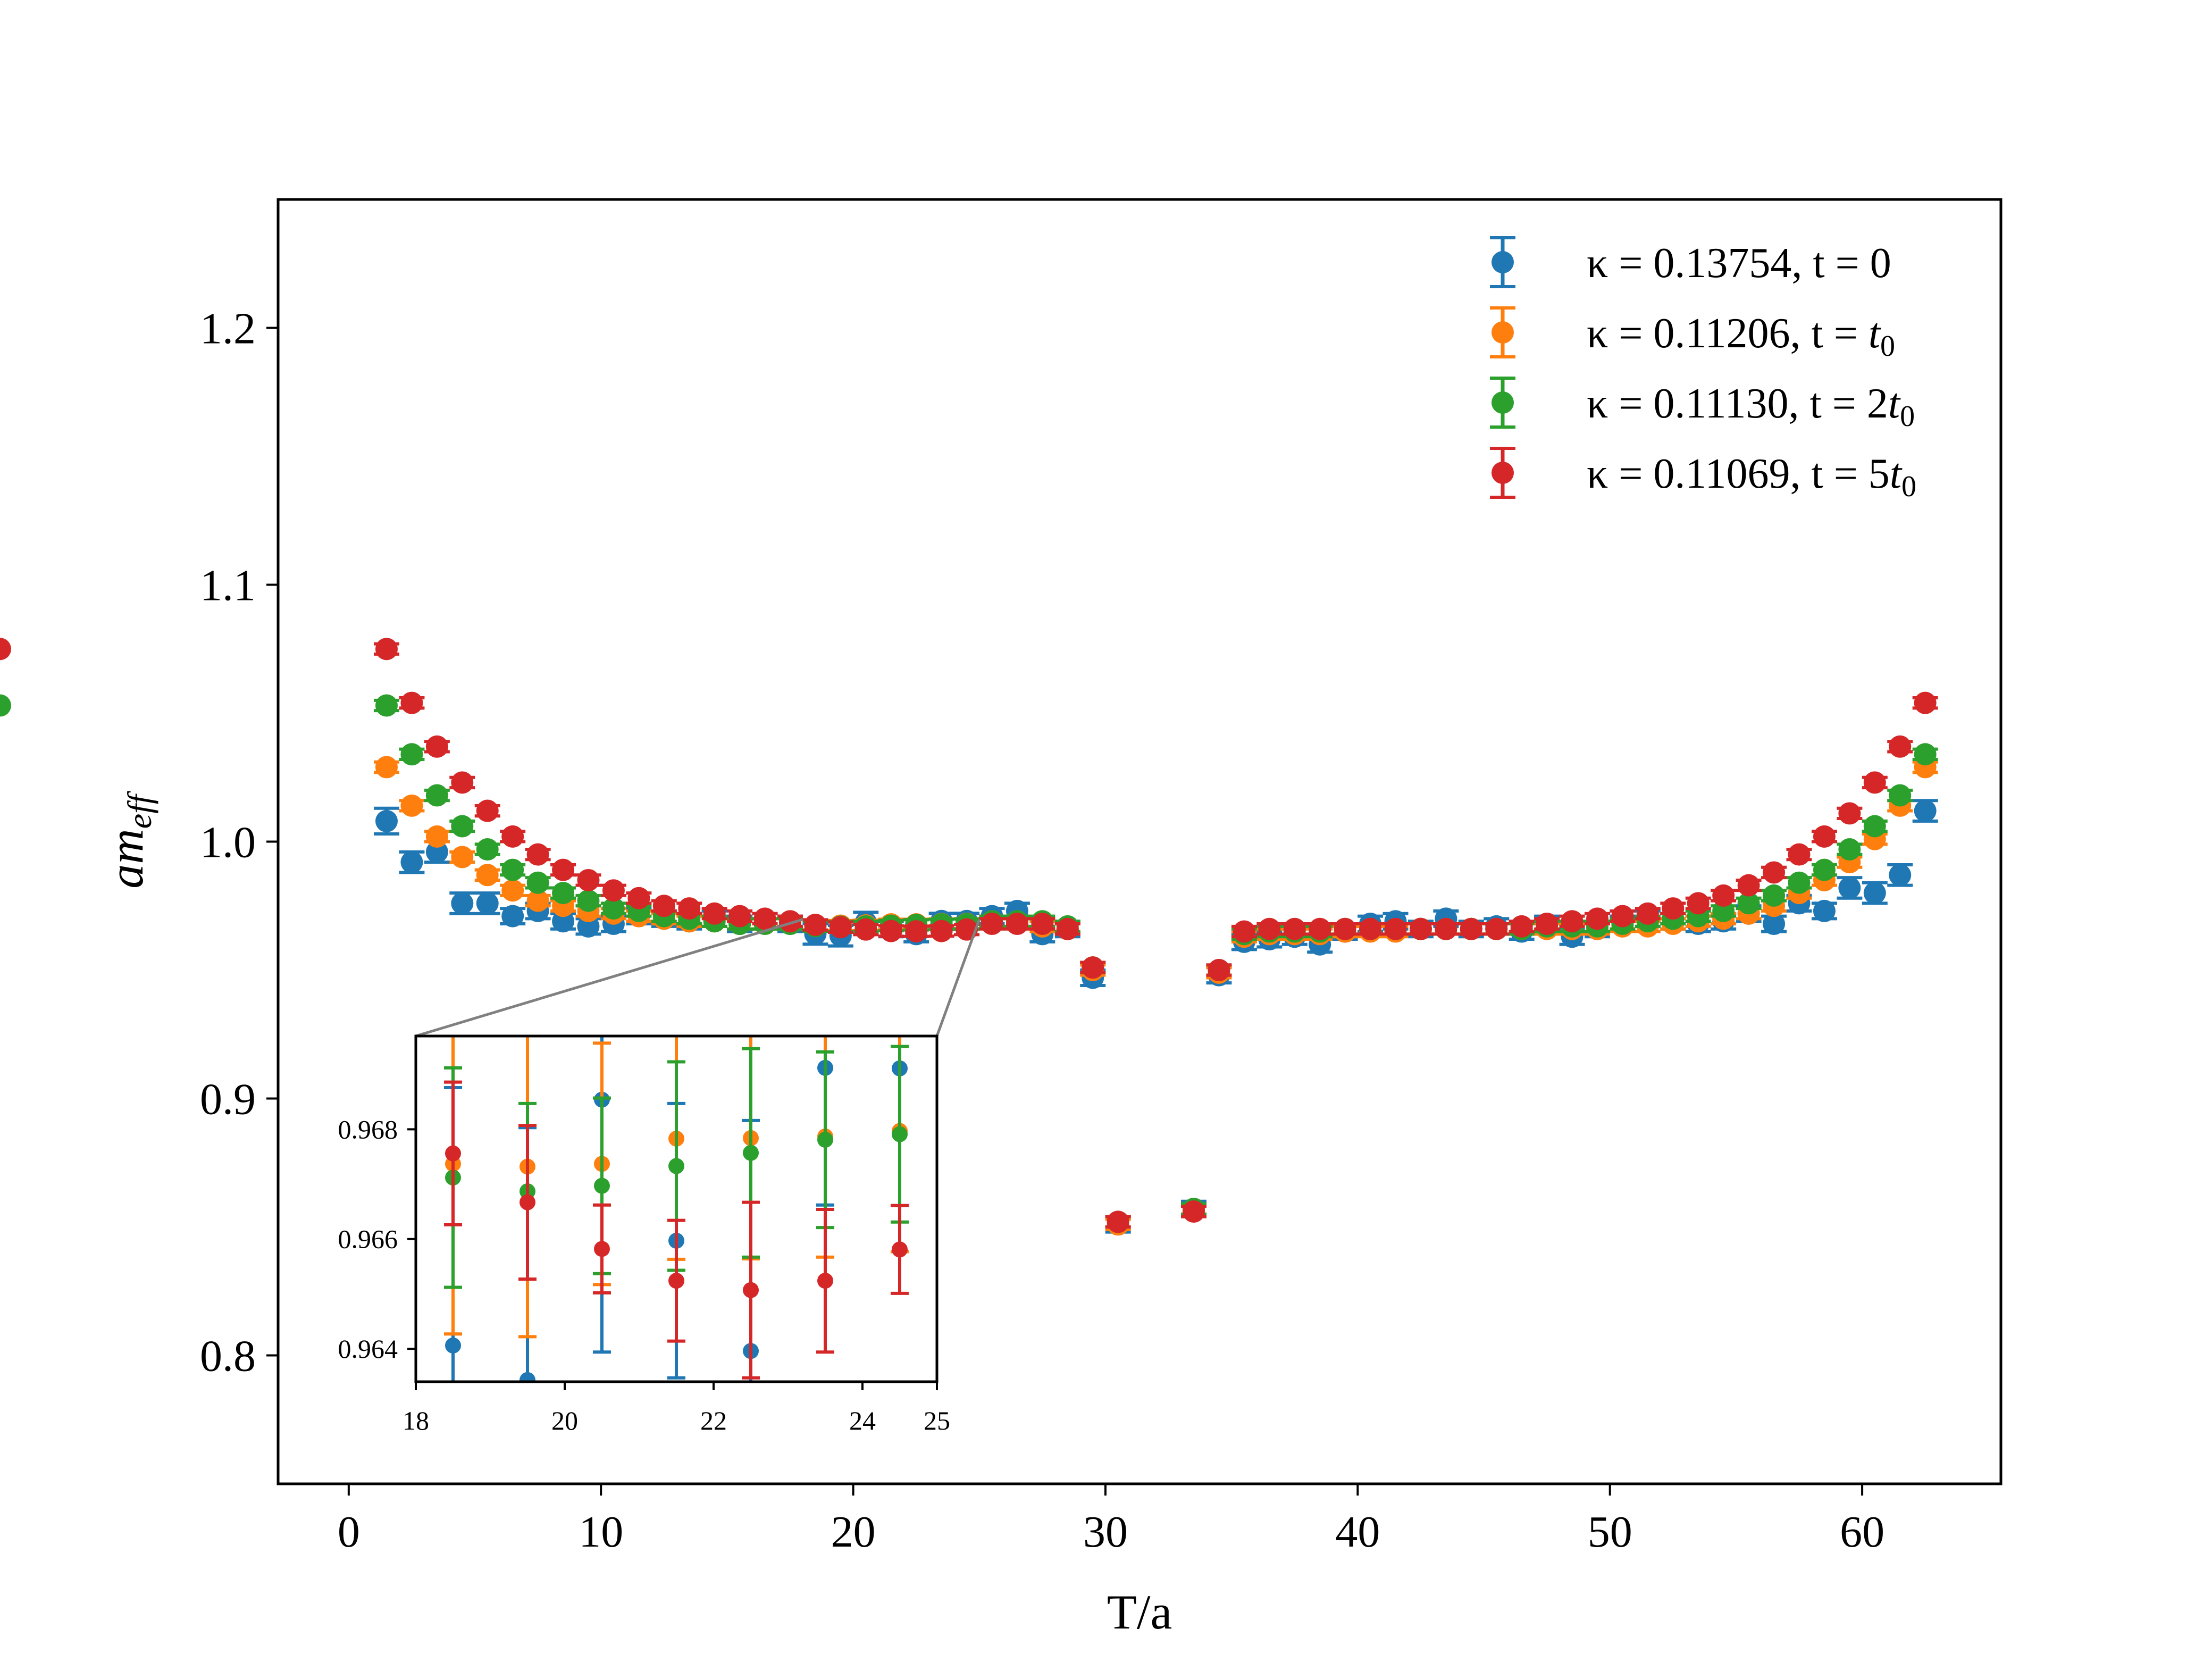 The image size is (2212, 1662). I want to click on zoom-line-left, so click(609, 978).